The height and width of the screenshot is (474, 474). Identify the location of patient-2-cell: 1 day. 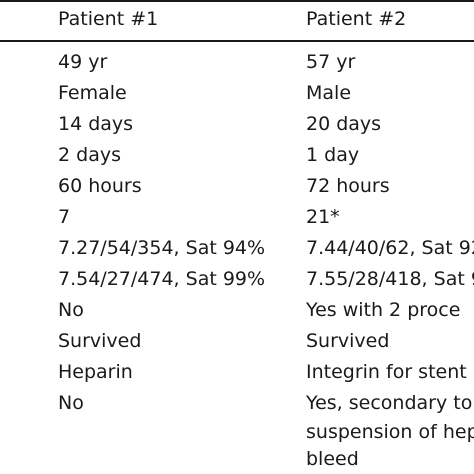
(333, 155).